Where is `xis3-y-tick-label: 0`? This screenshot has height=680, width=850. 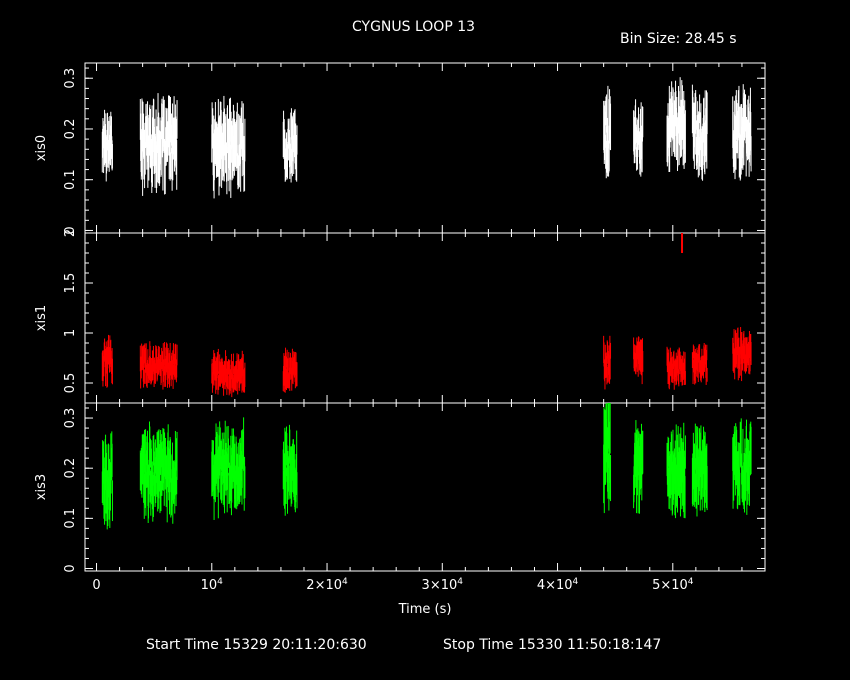 xis3-y-tick-label: 0 is located at coordinates (70, 568).